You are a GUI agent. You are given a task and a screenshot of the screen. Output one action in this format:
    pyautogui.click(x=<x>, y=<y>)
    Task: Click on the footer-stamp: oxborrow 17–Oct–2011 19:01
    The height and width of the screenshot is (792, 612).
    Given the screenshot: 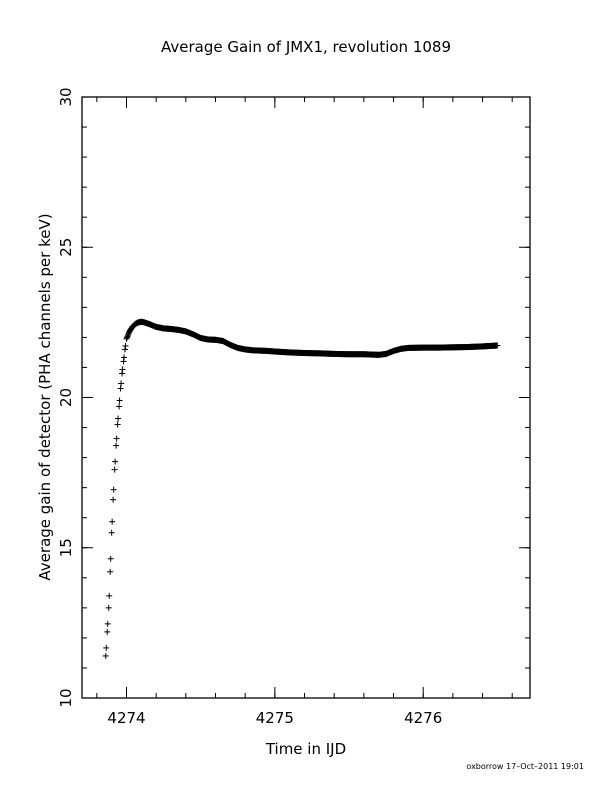 What is the action you would take?
    pyautogui.click(x=525, y=766)
    